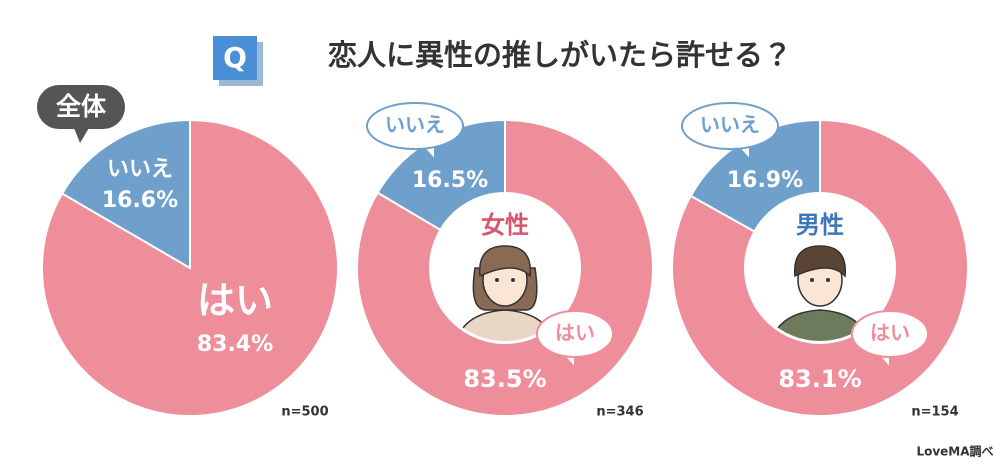 The image size is (1000, 465). I want to click on group-label: 男性, so click(820, 225).